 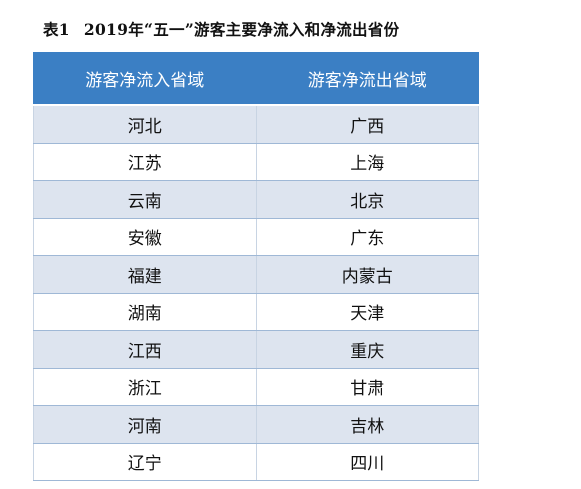 I want to click on table-row: 河北 广西, so click(x=256, y=124).